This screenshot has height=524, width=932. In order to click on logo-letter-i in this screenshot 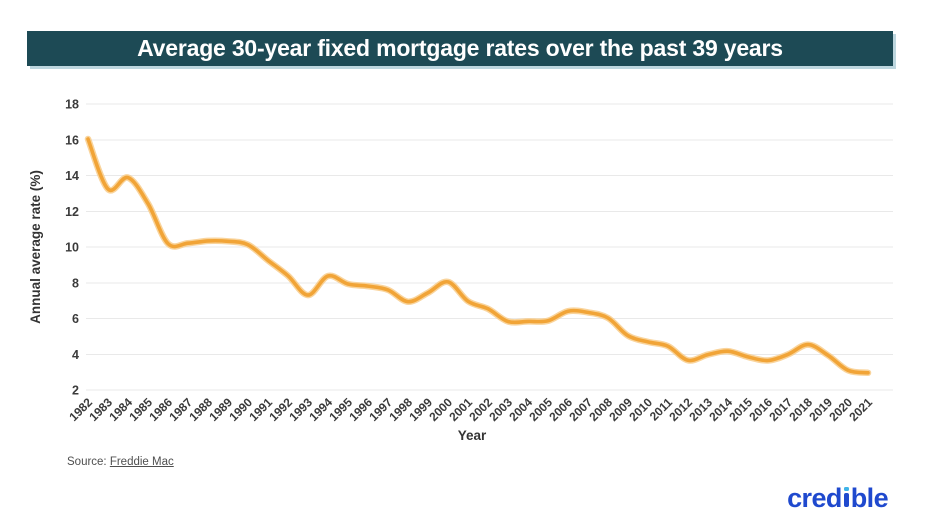, I will do `click(846, 496)`.